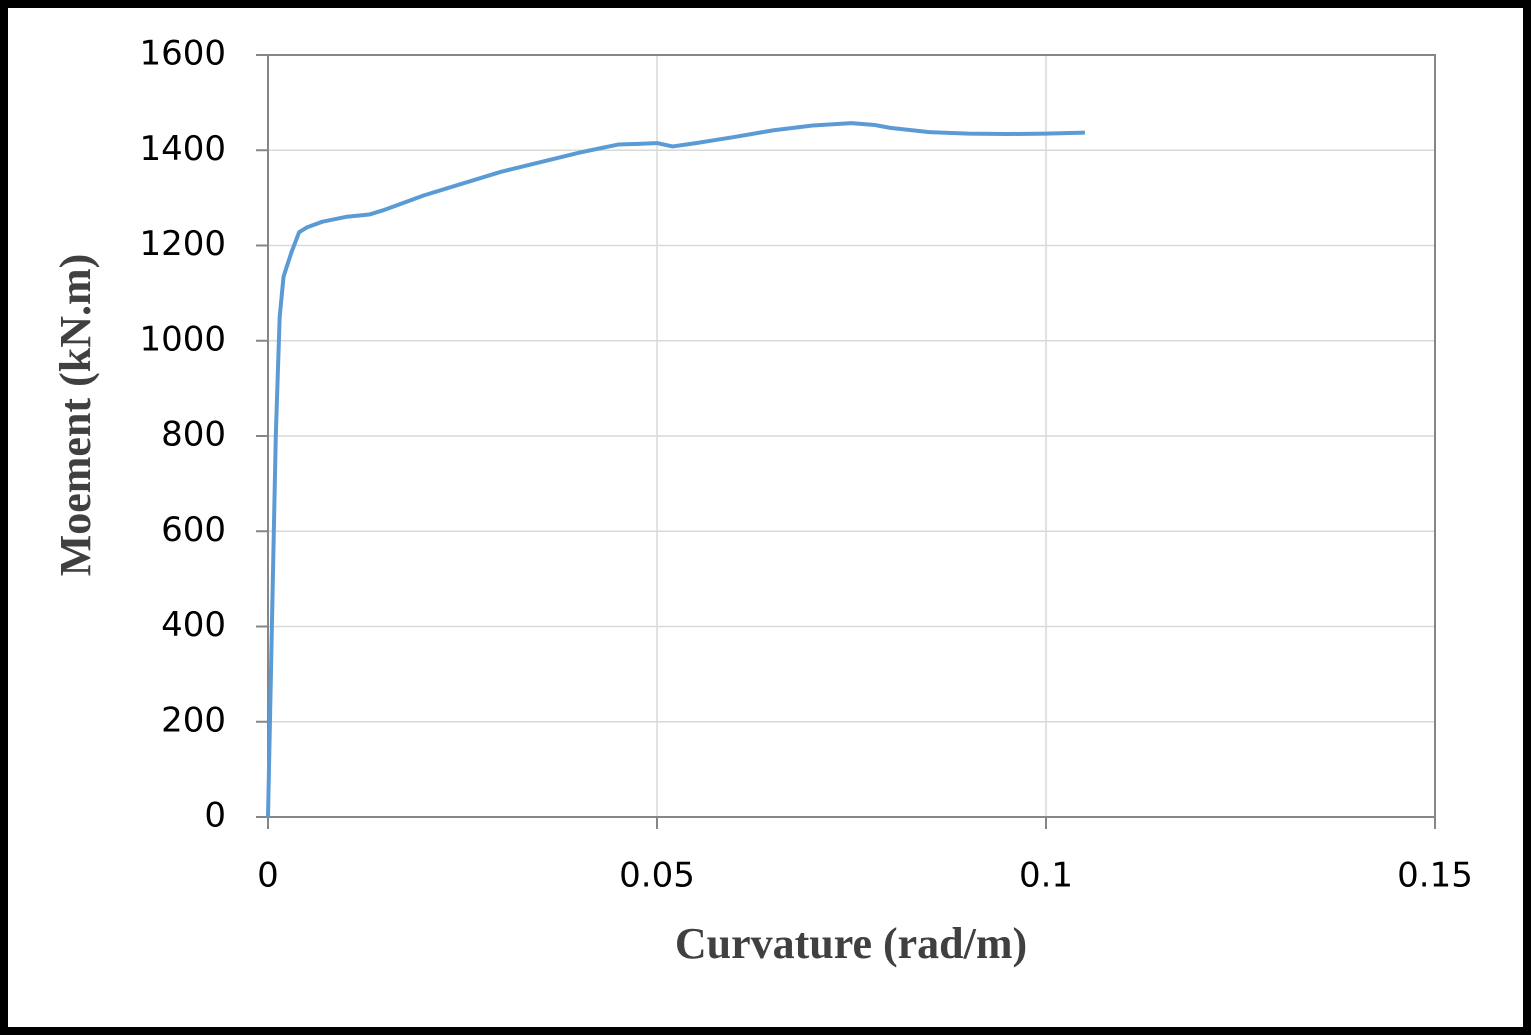  What do you see at coordinates (75, 415) in the screenshot?
I see `y-axis-title: Moement (kN.m)` at bounding box center [75, 415].